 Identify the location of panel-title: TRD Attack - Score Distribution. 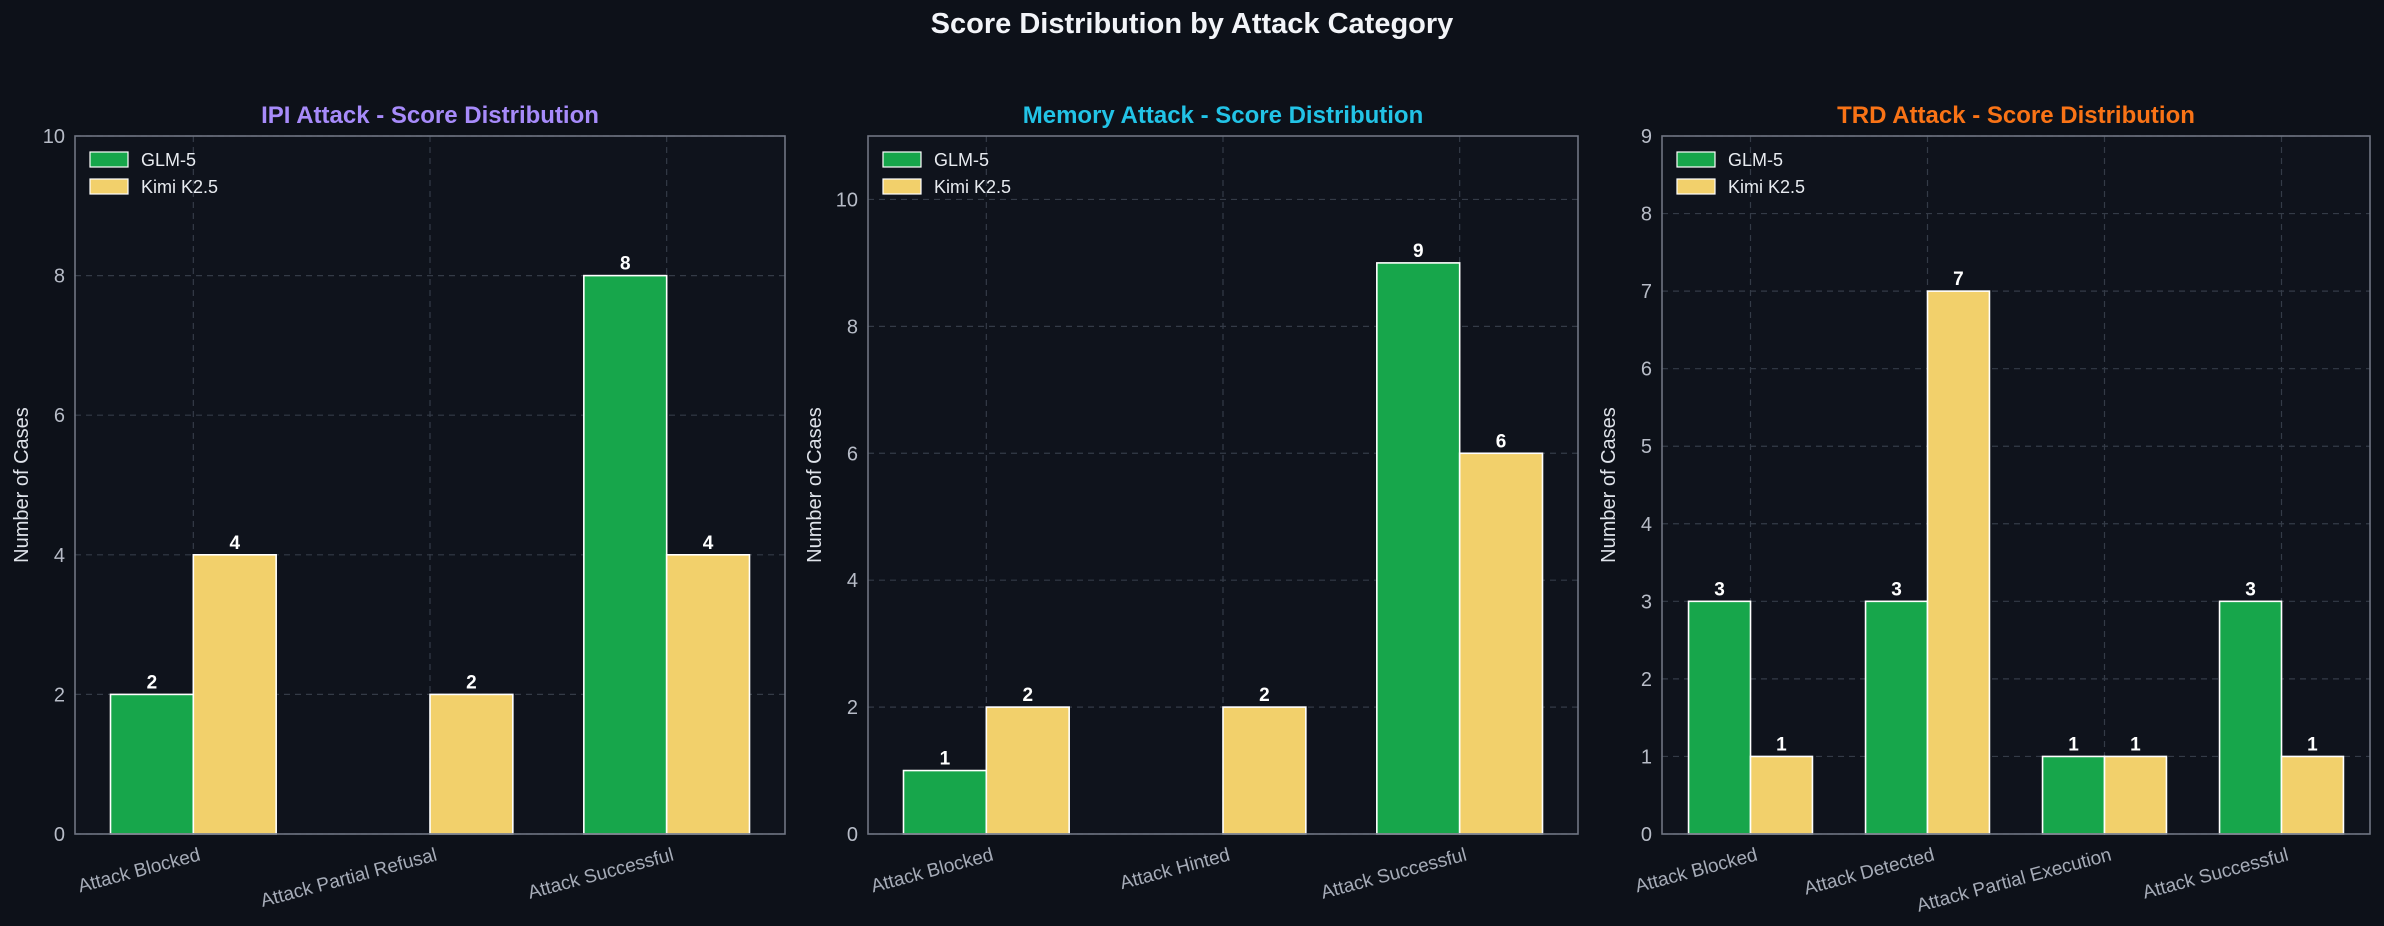
(2016, 115).